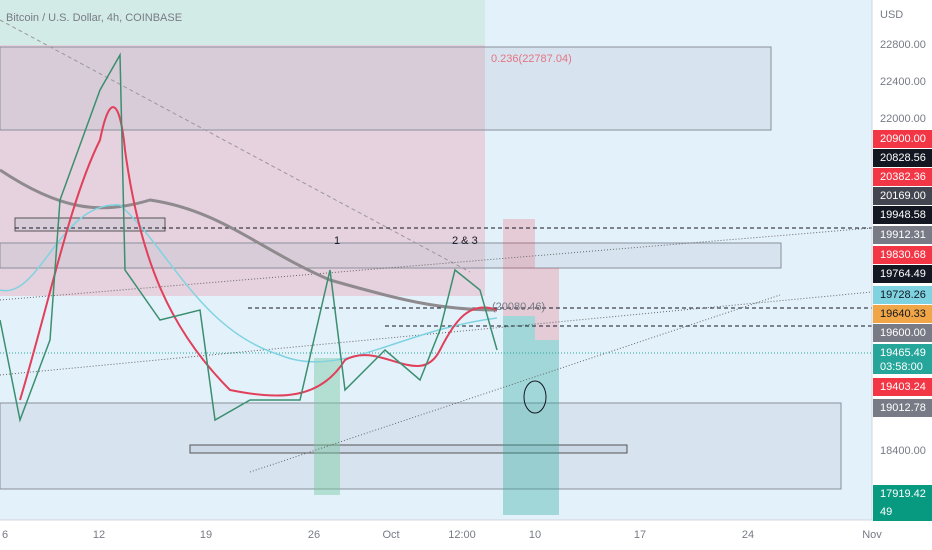  What do you see at coordinates (242, 22) in the screenshot?
I see `zone-top` at bounding box center [242, 22].